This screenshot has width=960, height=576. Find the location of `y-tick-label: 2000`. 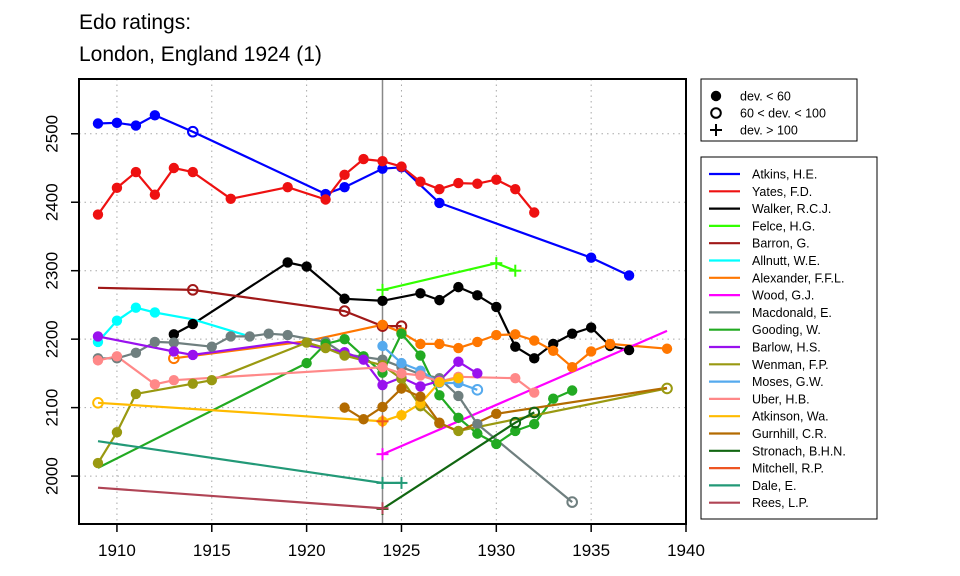

y-tick-label: 2000 is located at coordinates (51, 476).